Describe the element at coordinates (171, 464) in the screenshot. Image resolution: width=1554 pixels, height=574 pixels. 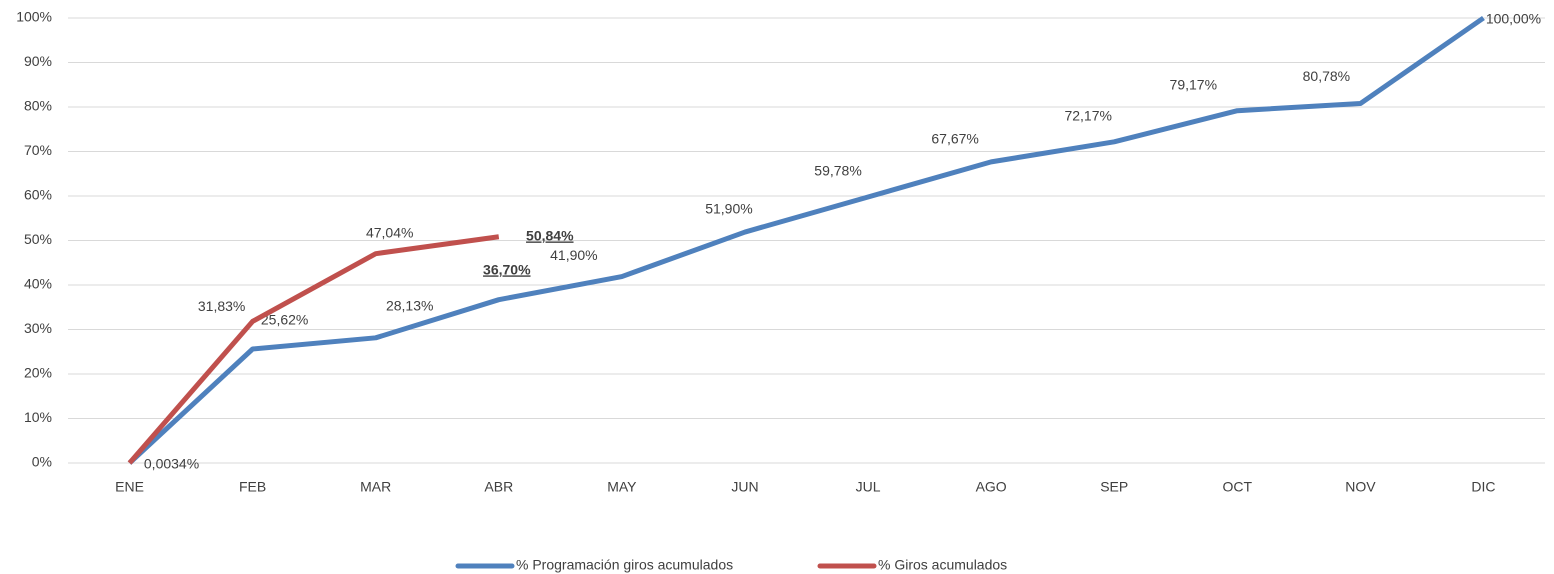
I see `data-label: 0,0034%` at that location.